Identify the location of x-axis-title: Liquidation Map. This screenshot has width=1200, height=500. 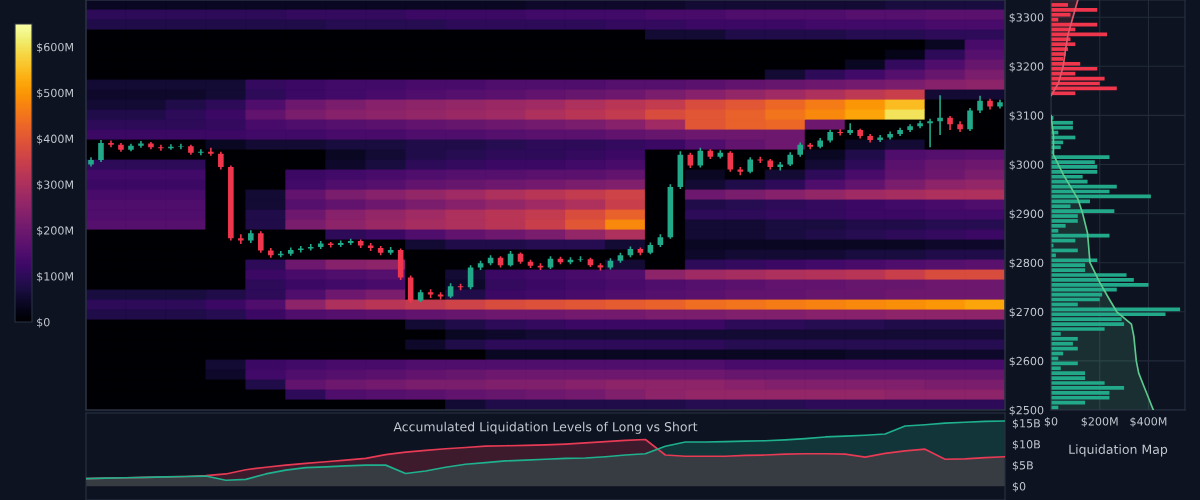
(1118, 450).